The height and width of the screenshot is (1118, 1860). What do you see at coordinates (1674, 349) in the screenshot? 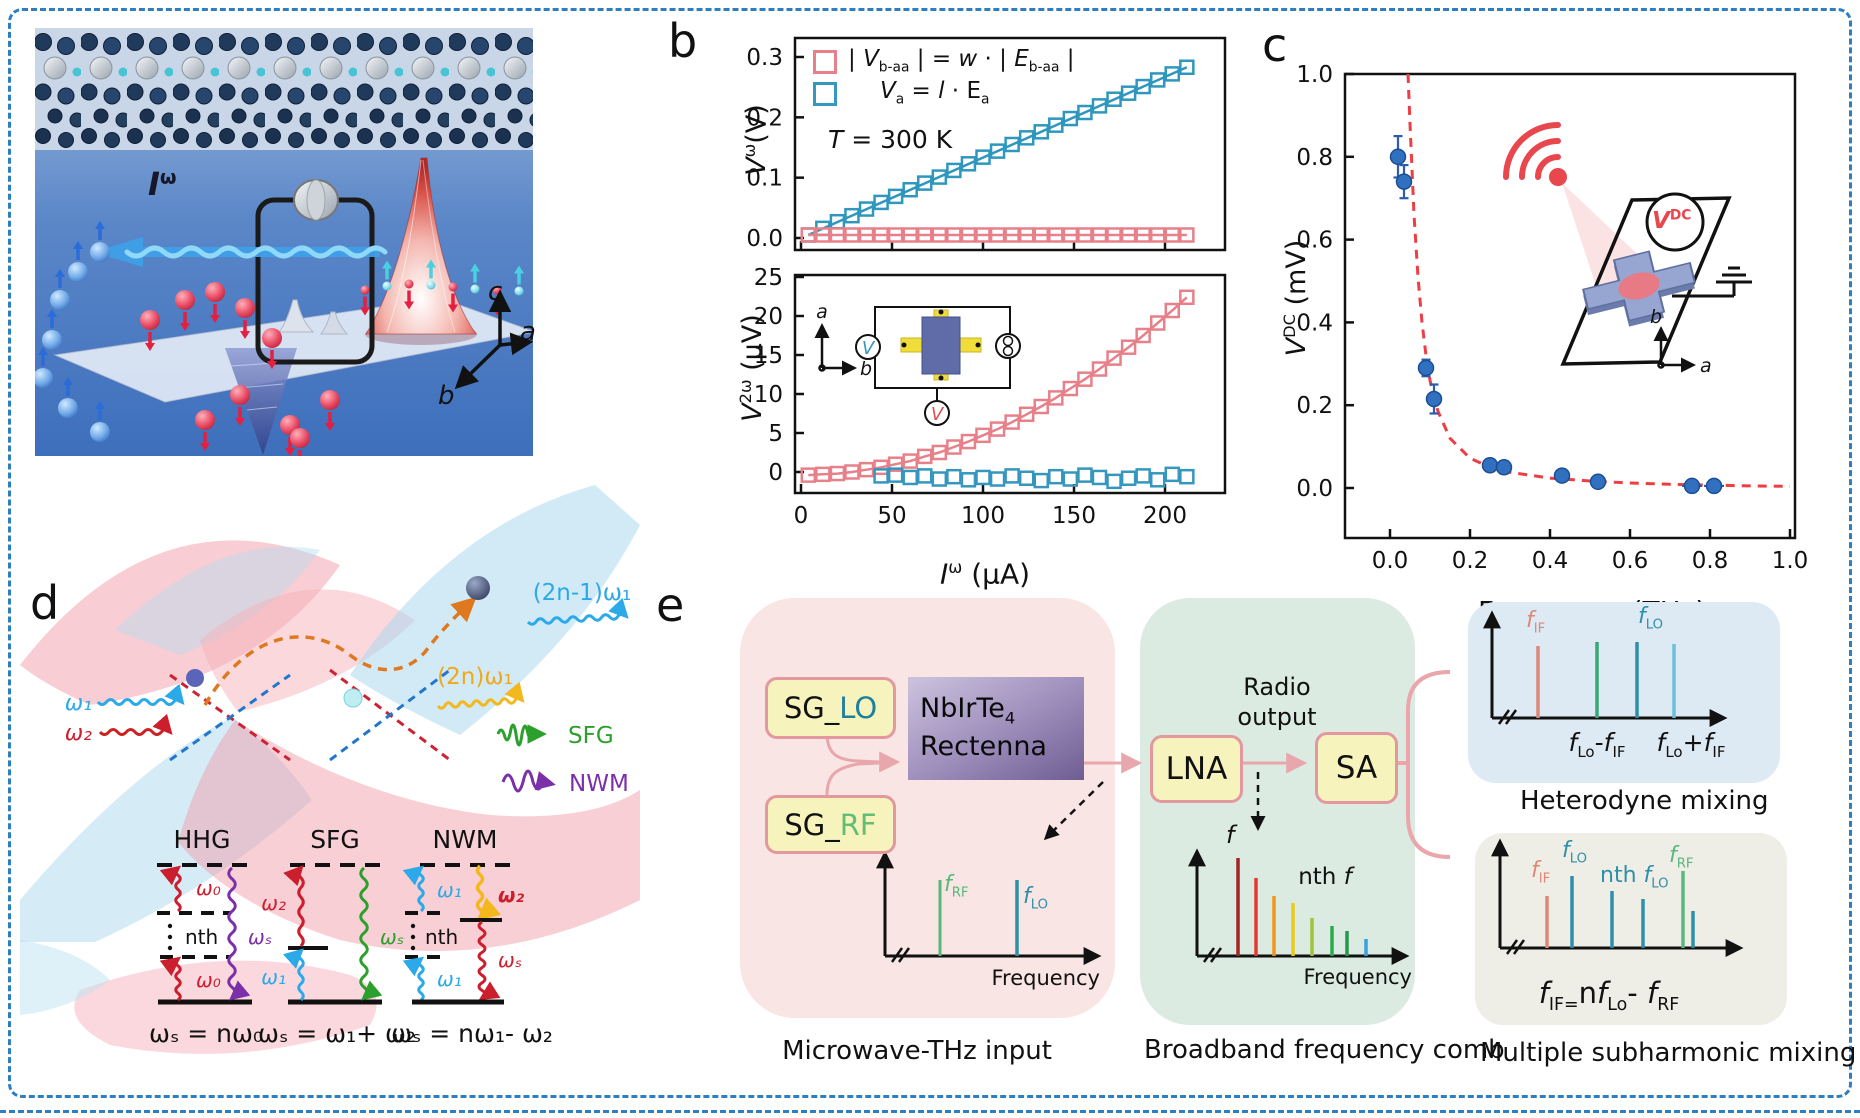
I see `inset-axes` at bounding box center [1674, 349].